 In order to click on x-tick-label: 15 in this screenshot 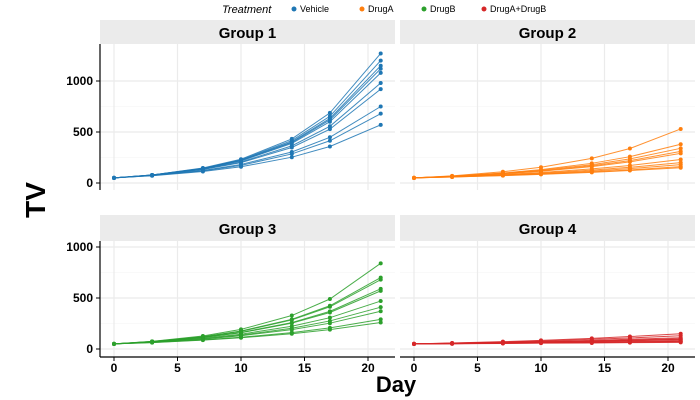, I will do `click(605, 368)`.